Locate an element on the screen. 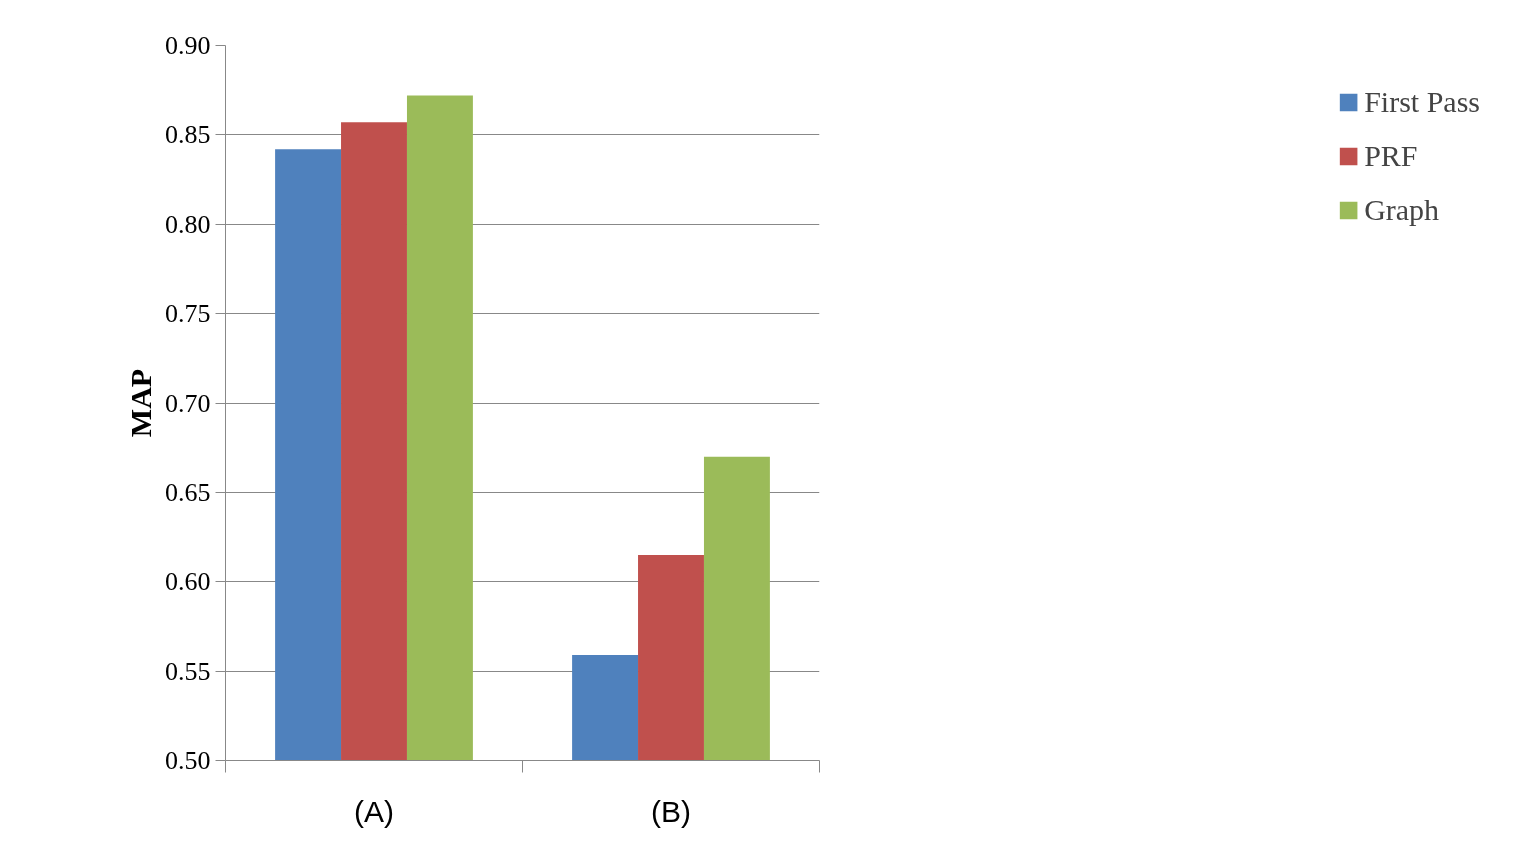 The image size is (1529, 854). y-tick-label: 0.70 is located at coordinates (188, 403).